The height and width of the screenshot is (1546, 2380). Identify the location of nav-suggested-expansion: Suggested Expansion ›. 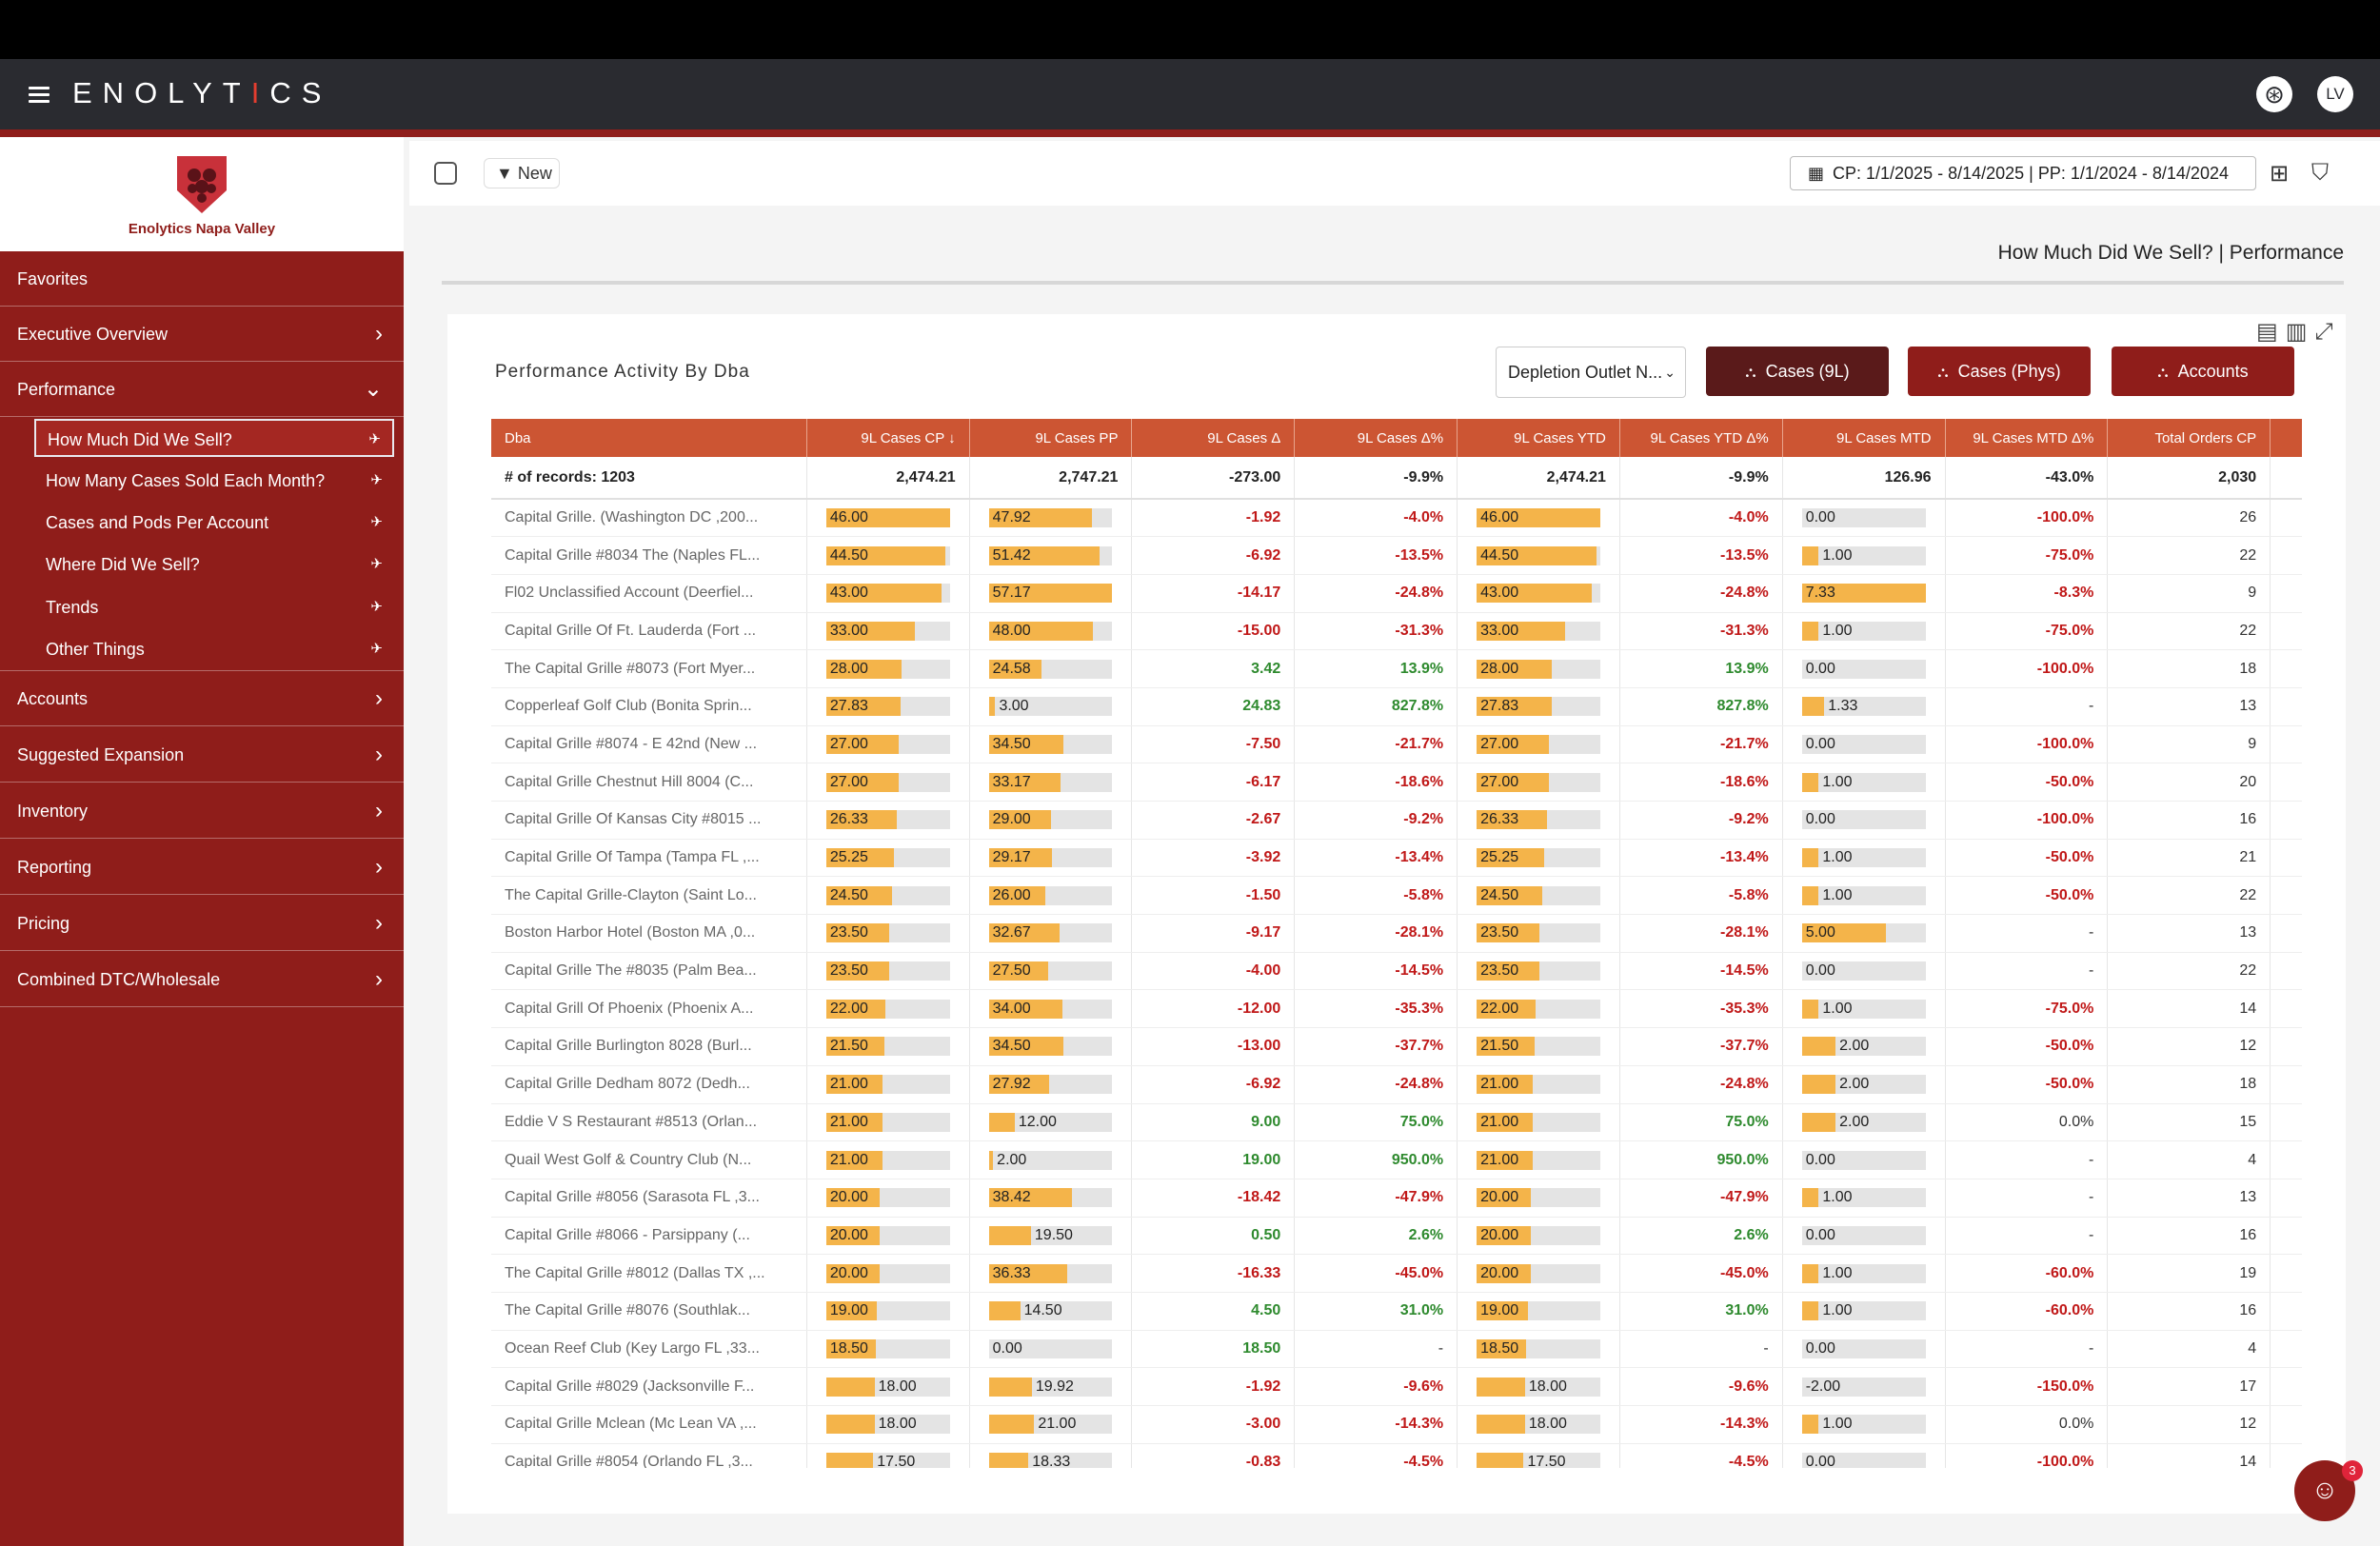
(202, 755).